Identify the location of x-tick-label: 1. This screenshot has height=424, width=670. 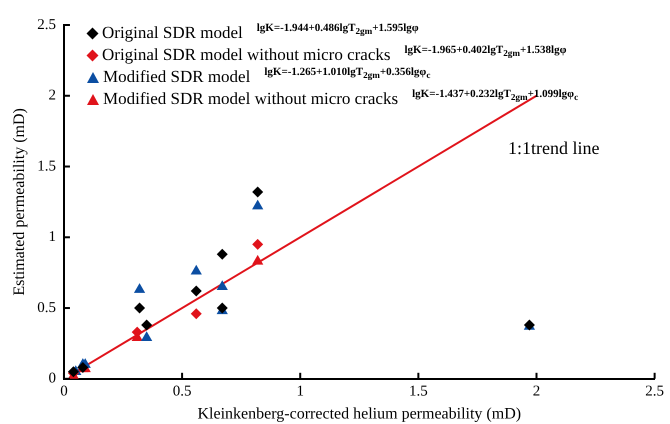
(300, 392).